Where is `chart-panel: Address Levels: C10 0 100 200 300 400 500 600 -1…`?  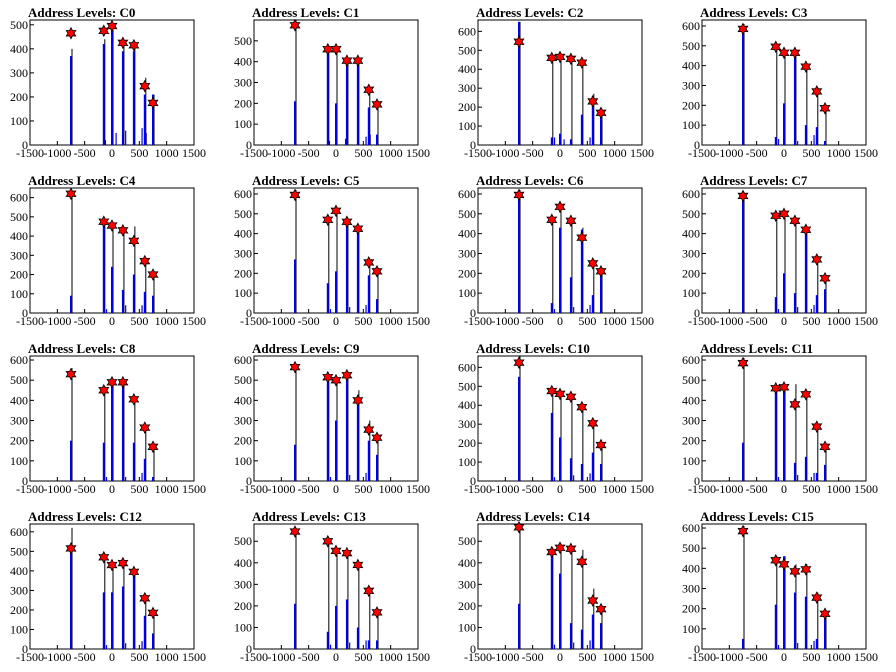 chart-panel: Address Levels: C10 0 100 200 300 400 500 600 -1… is located at coordinates (560, 420).